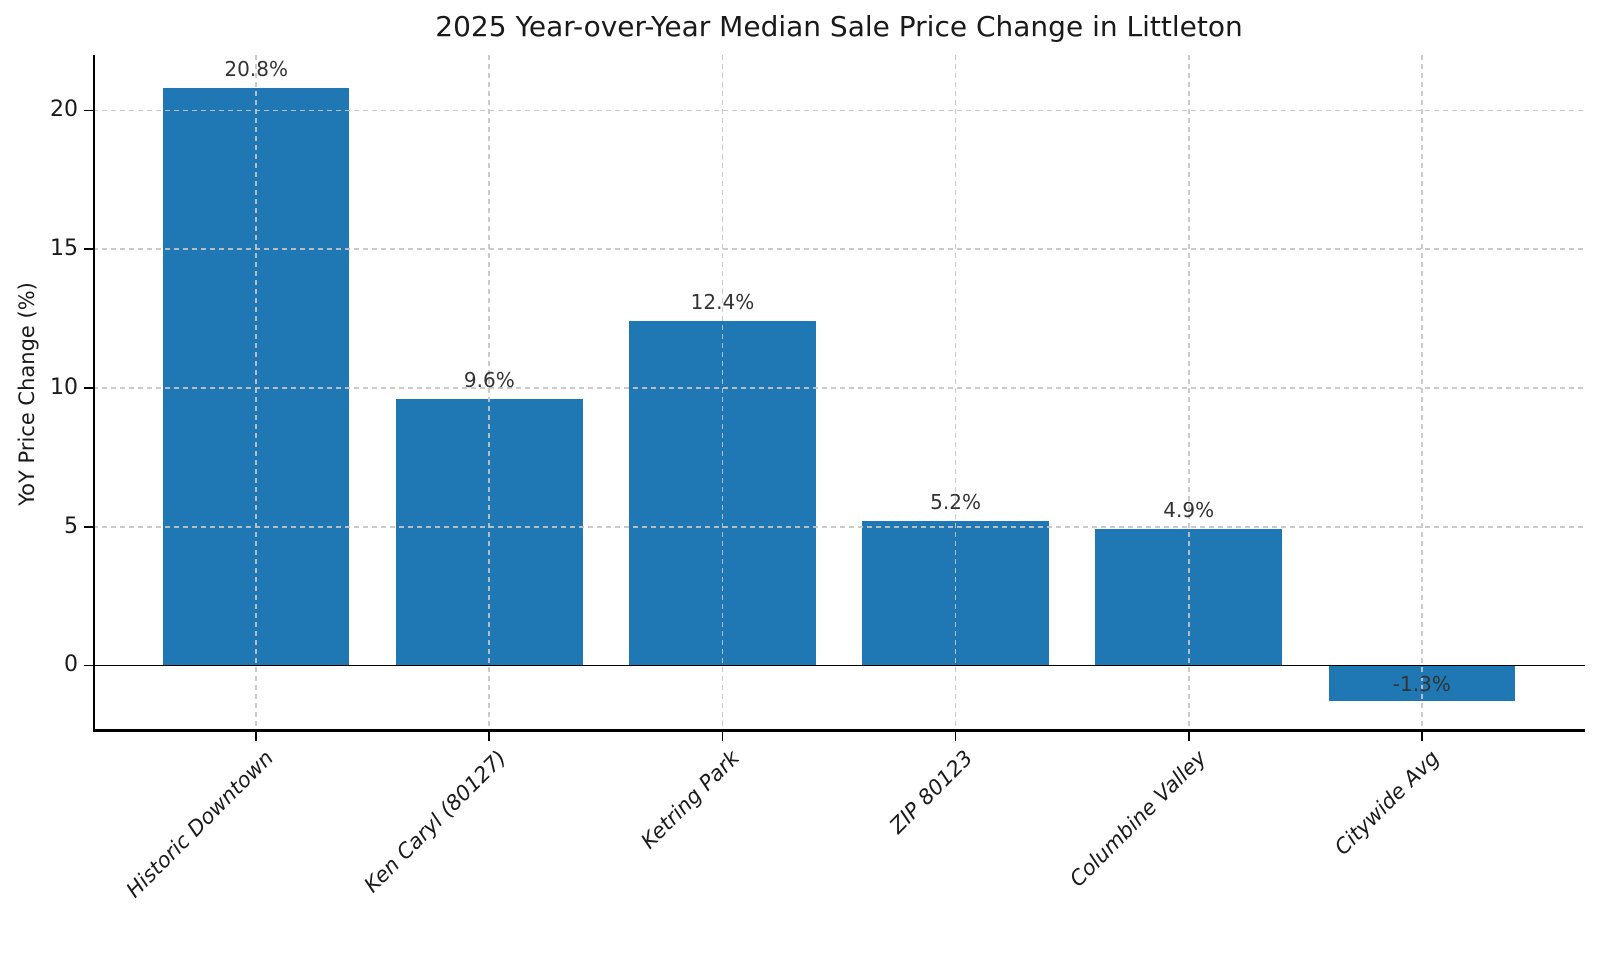  What do you see at coordinates (722, 302) in the screenshot?
I see `bar-value-label: 12.4%` at bounding box center [722, 302].